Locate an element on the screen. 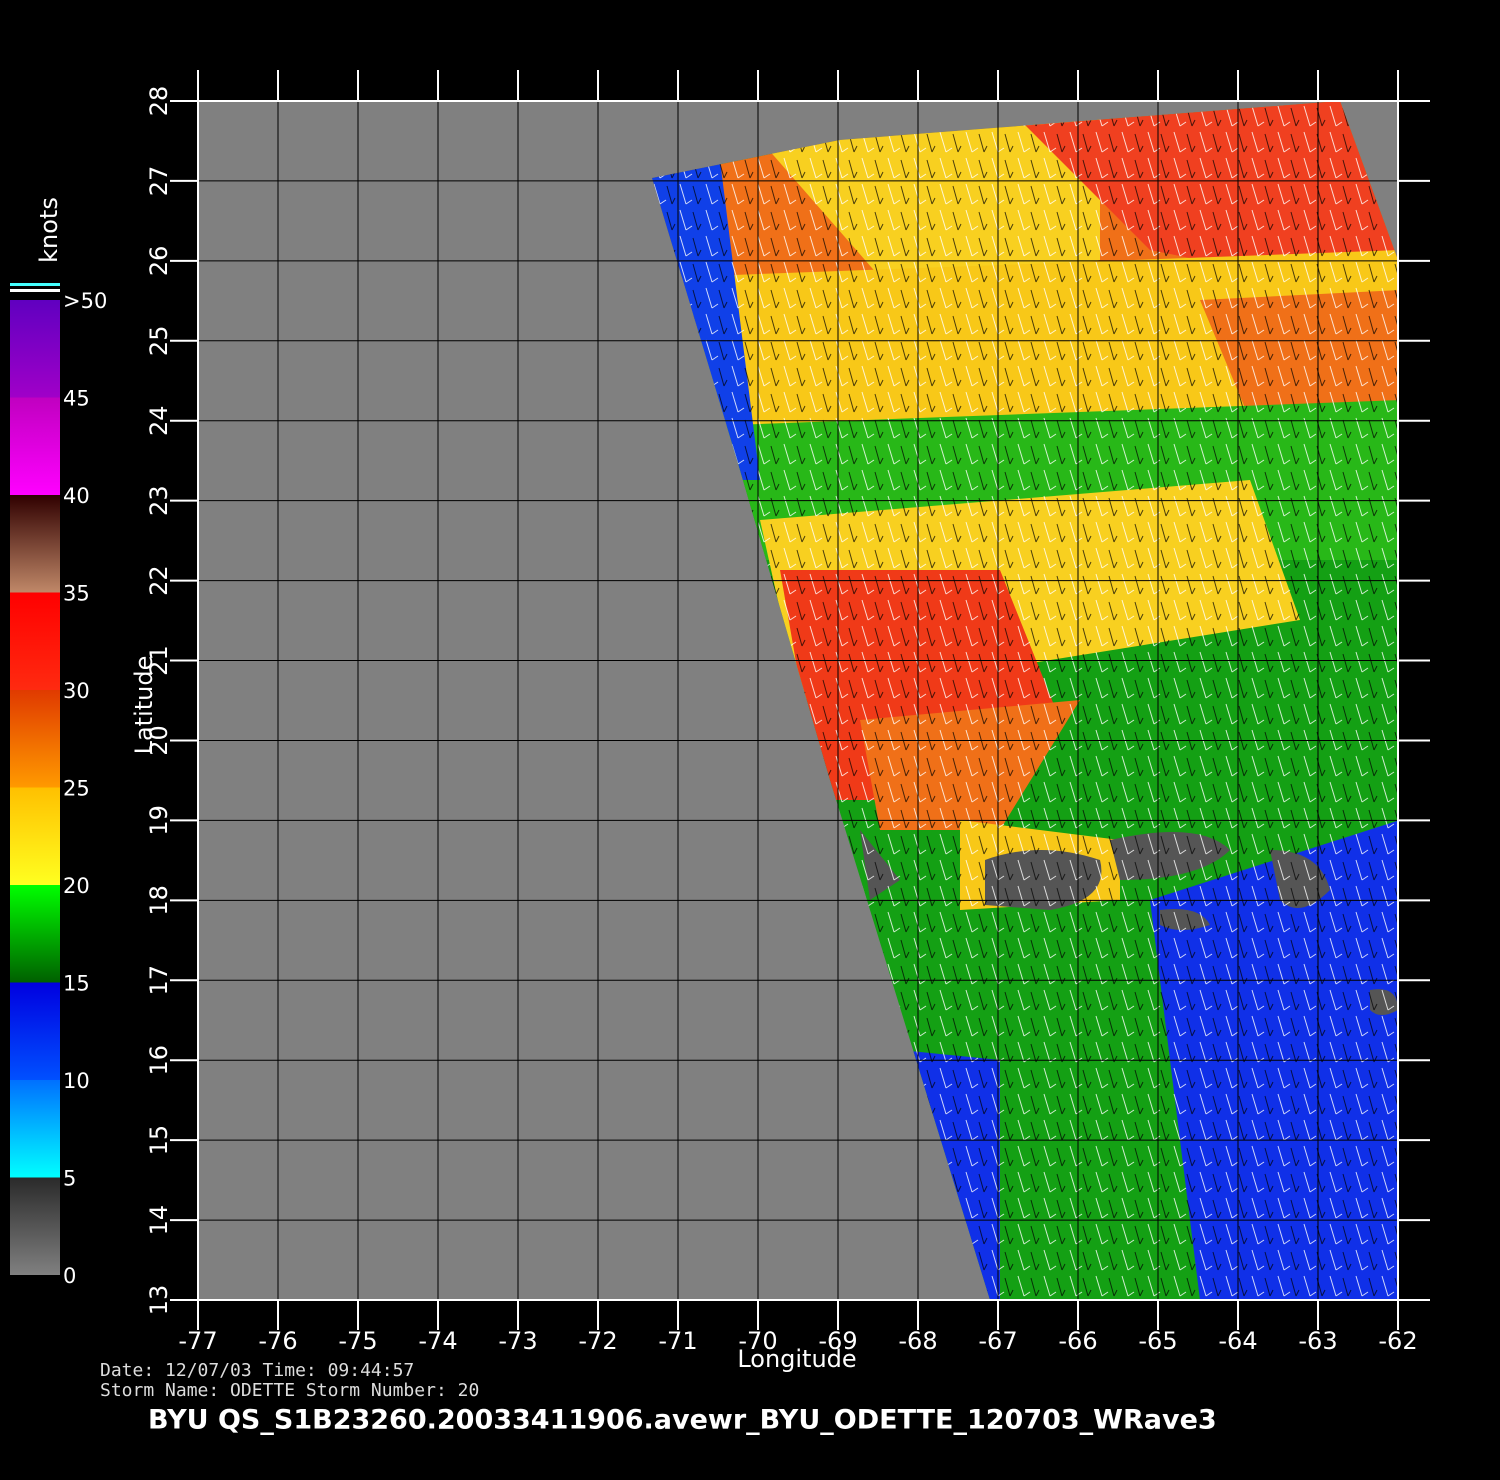 Image resolution: width=1500 pixels, height=1480 pixels. colorbar-tick-label: 40 is located at coordinates (76, 496).